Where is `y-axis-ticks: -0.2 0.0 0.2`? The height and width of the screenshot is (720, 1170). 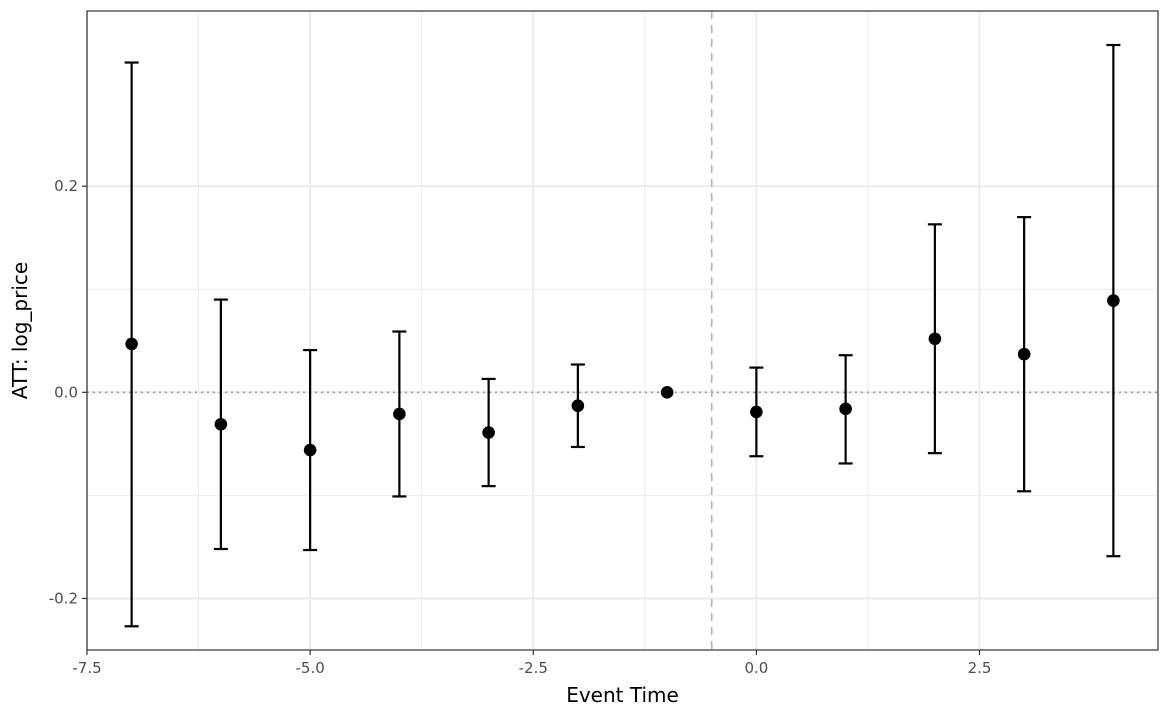 y-axis-ticks: -0.2 0.0 0.2 is located at coordinates (68, 392).